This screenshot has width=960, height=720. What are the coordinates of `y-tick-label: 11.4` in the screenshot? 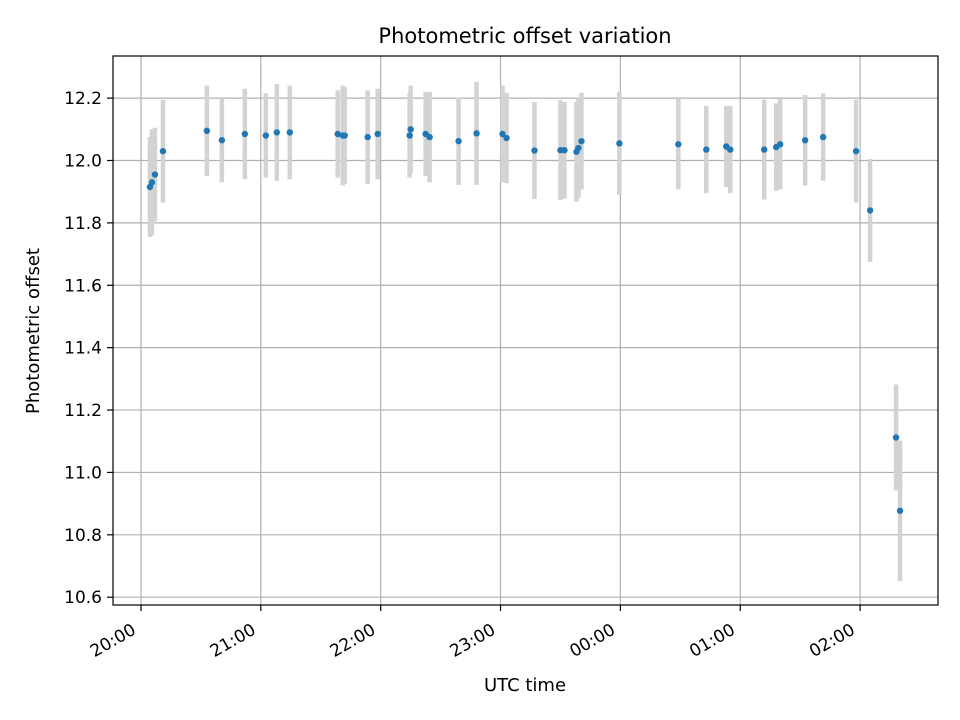 It's located at (83, 349).